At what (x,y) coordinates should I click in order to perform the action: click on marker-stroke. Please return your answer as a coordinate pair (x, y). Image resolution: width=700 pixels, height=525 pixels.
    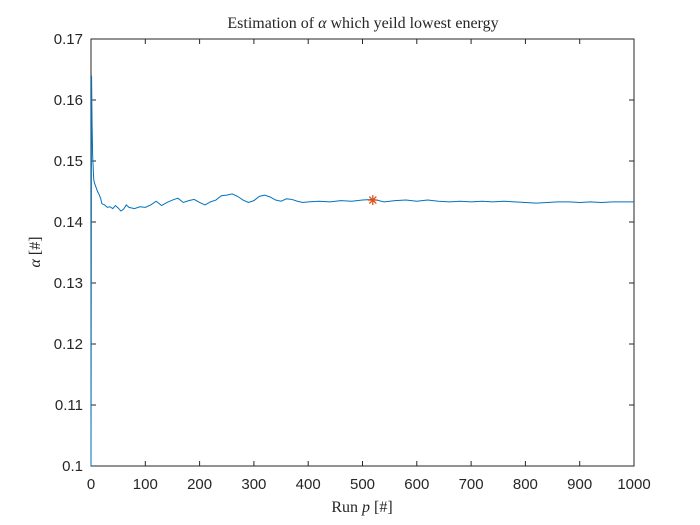
    Looking at the image, I should click on (372, 200).